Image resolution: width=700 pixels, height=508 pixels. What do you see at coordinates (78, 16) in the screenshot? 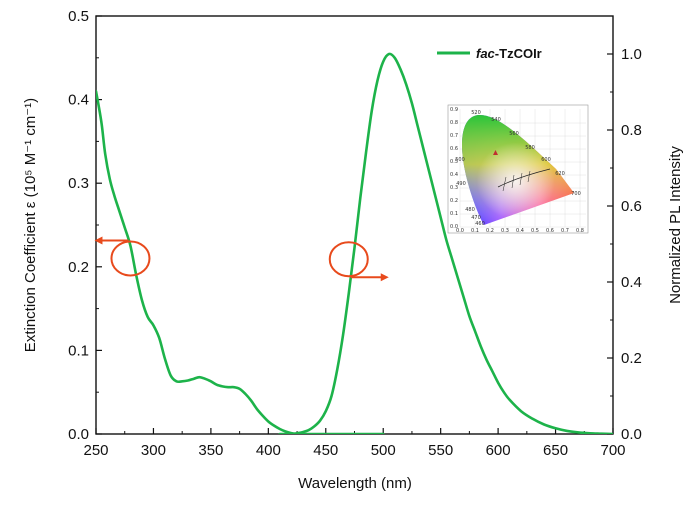
I see `y-left-tick-label: 0.5` at bounding box center [78, 16].